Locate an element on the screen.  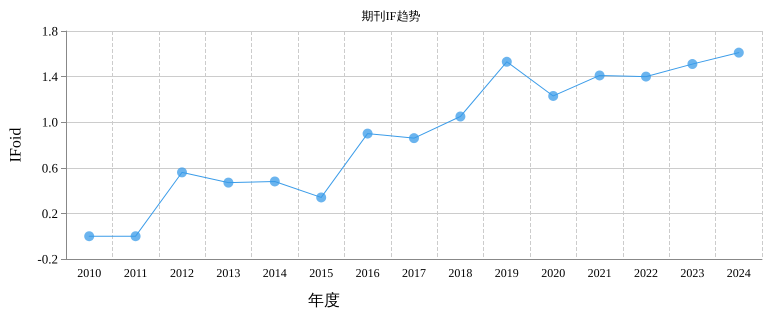
y-tick-label: 1.8 is located at coordinates (50, 31).